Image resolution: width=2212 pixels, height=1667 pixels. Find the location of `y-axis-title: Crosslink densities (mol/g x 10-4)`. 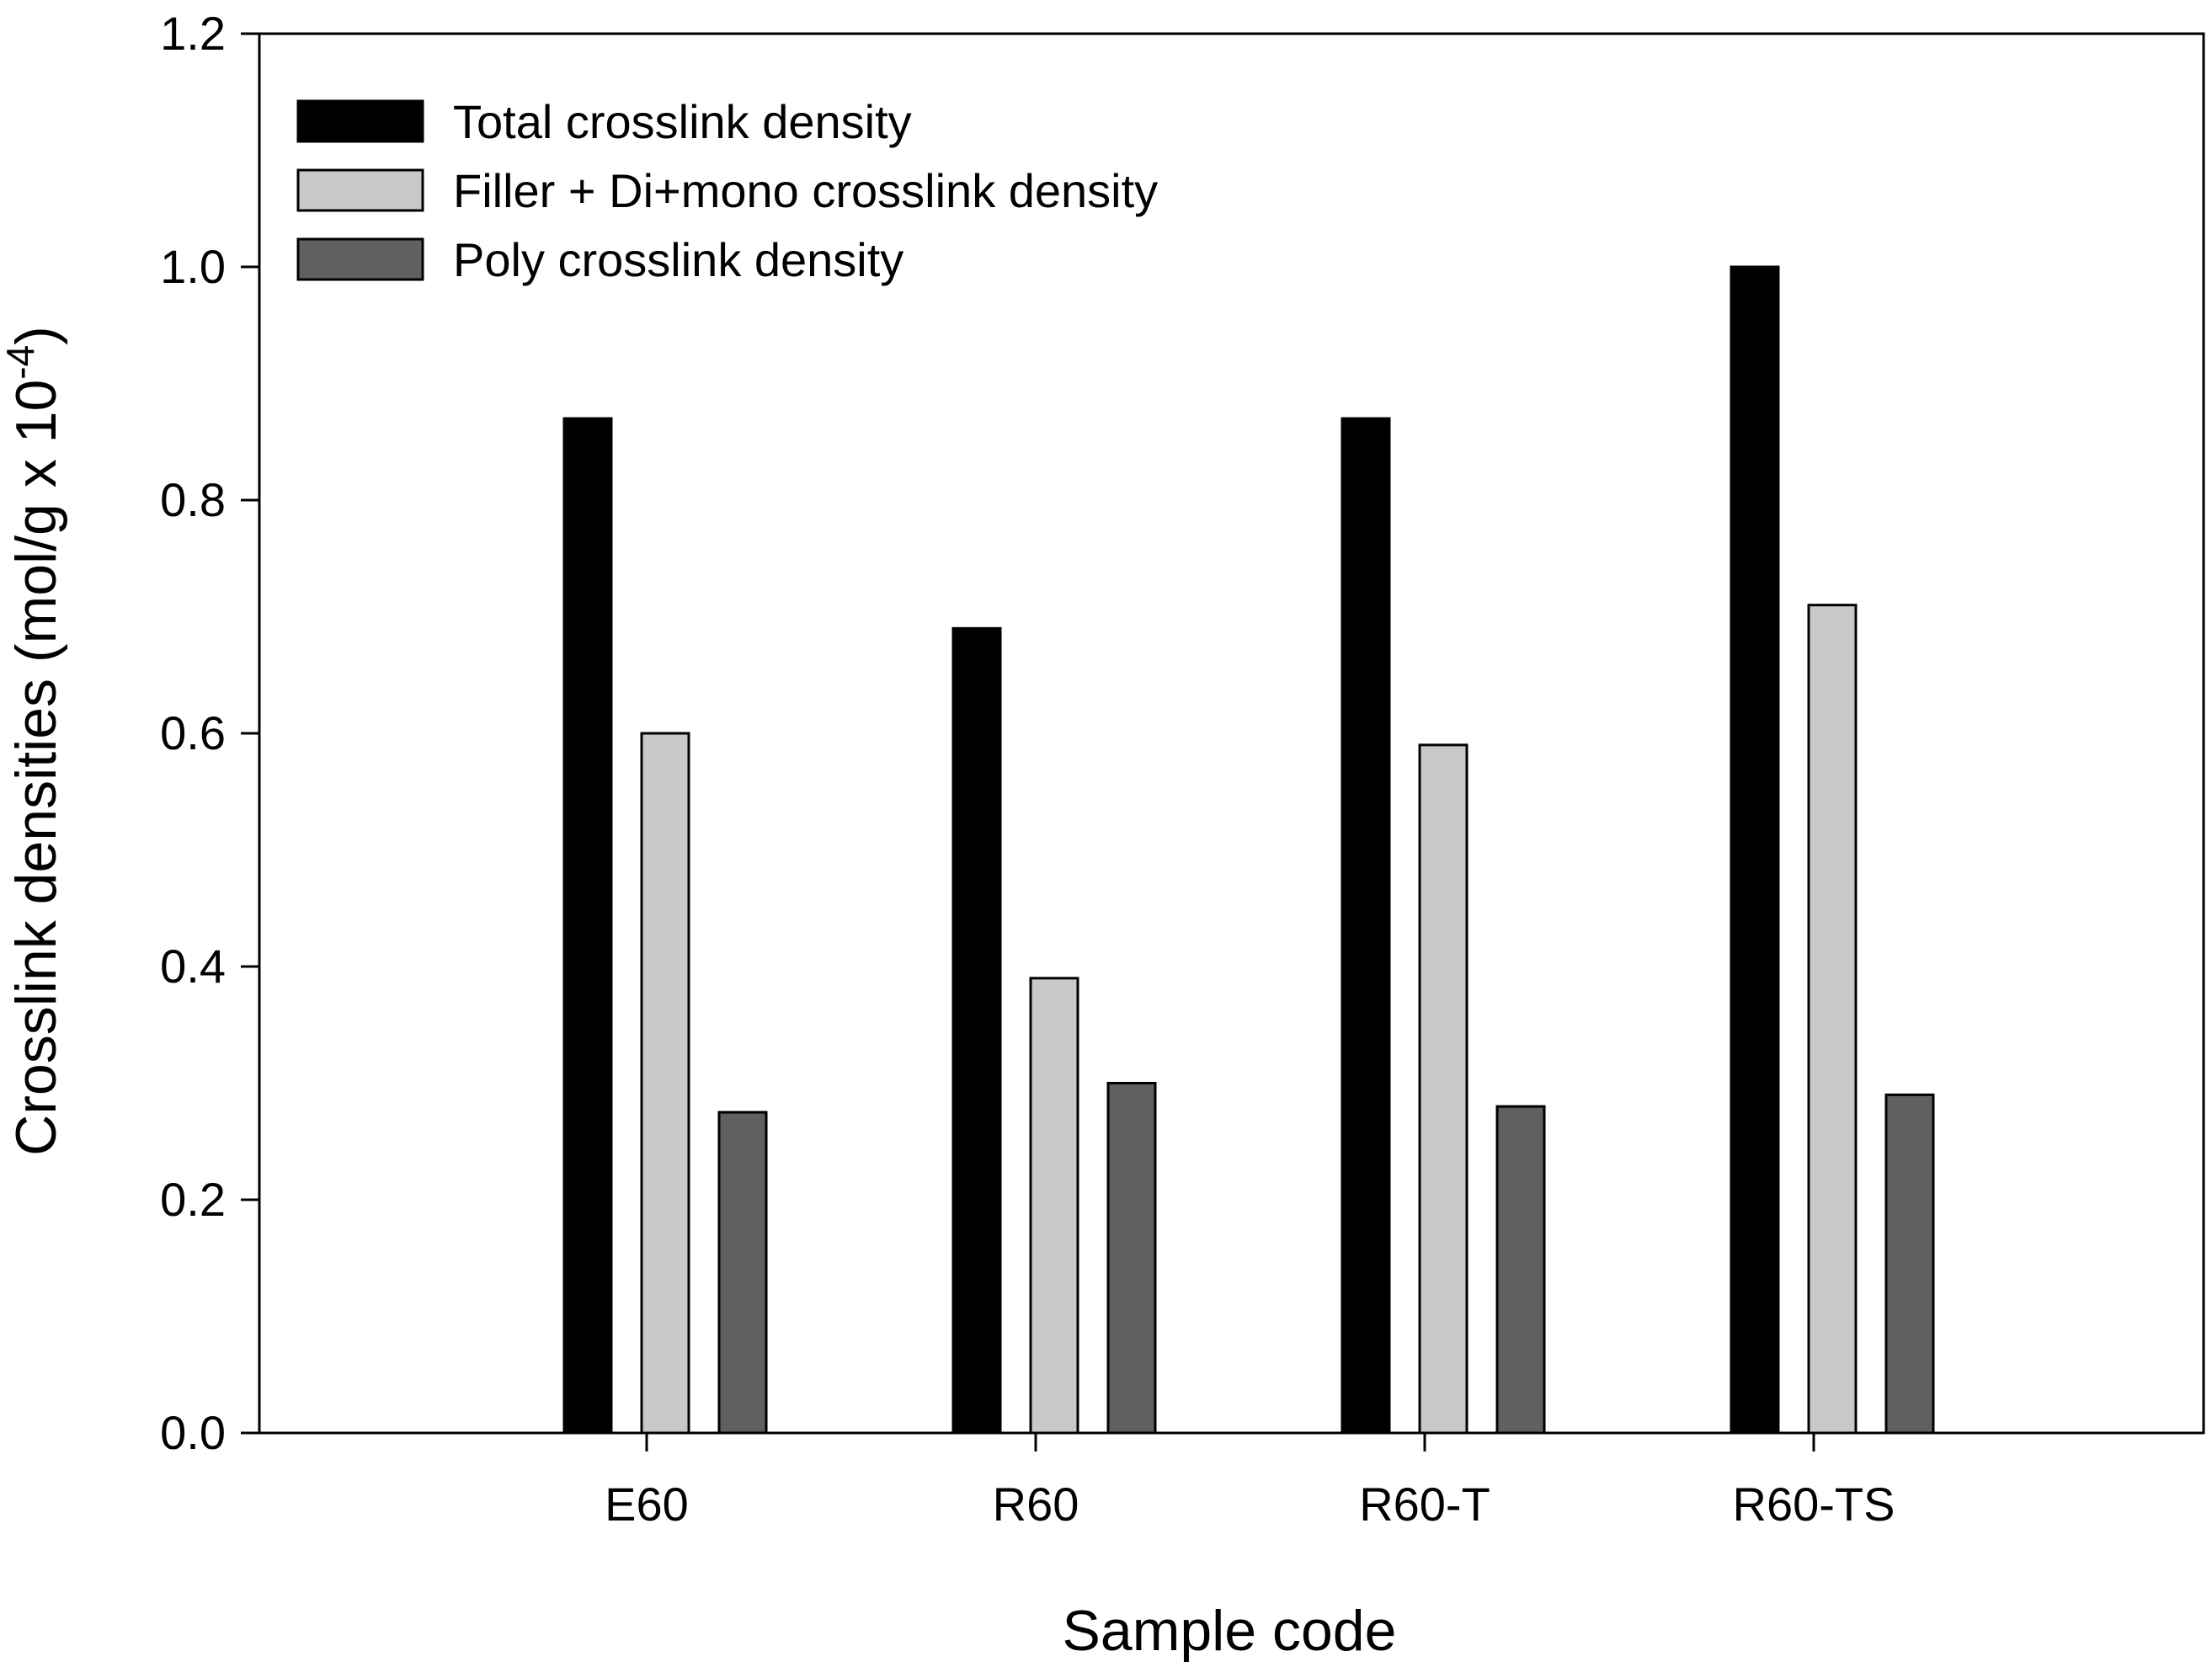

y-axis-title: Crosslink densities (mol/g x 10-4) is located at coordinates (34, 741).